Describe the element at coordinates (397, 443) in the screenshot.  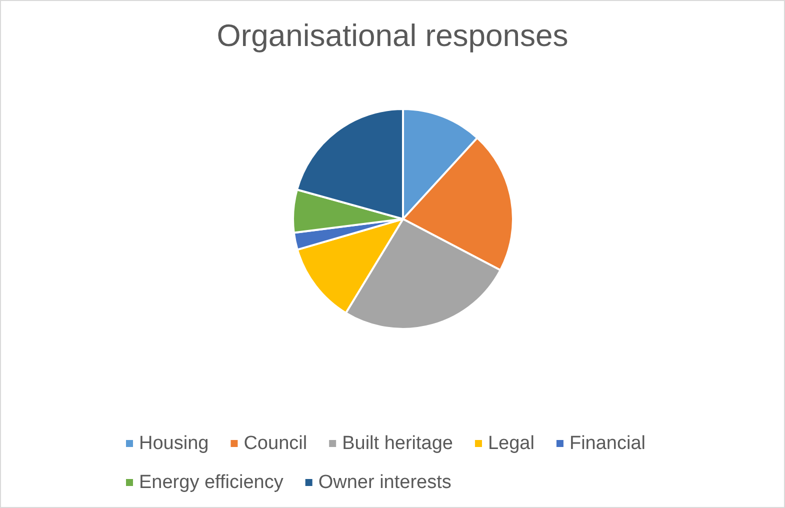
I see `legend-label: Built heritage` at that location.